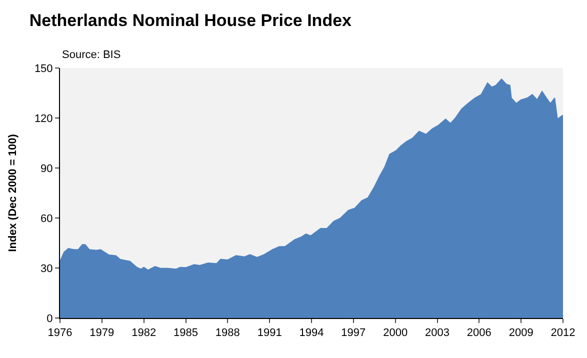  Describe the element at coordinates (43, 118) in the screenshot. I see `y-tick-label: 120` at that location.